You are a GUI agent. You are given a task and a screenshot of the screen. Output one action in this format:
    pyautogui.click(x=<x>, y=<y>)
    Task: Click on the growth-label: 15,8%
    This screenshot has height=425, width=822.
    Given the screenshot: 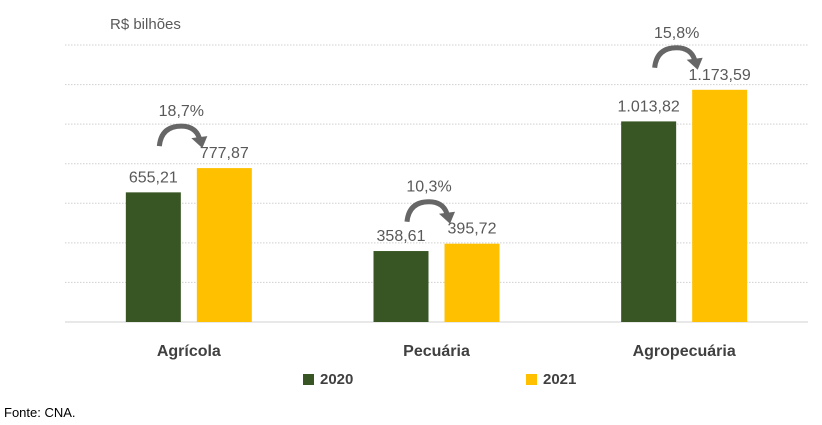 What is the action you would take?
    pyautogui.click(x=676, y=33)
    